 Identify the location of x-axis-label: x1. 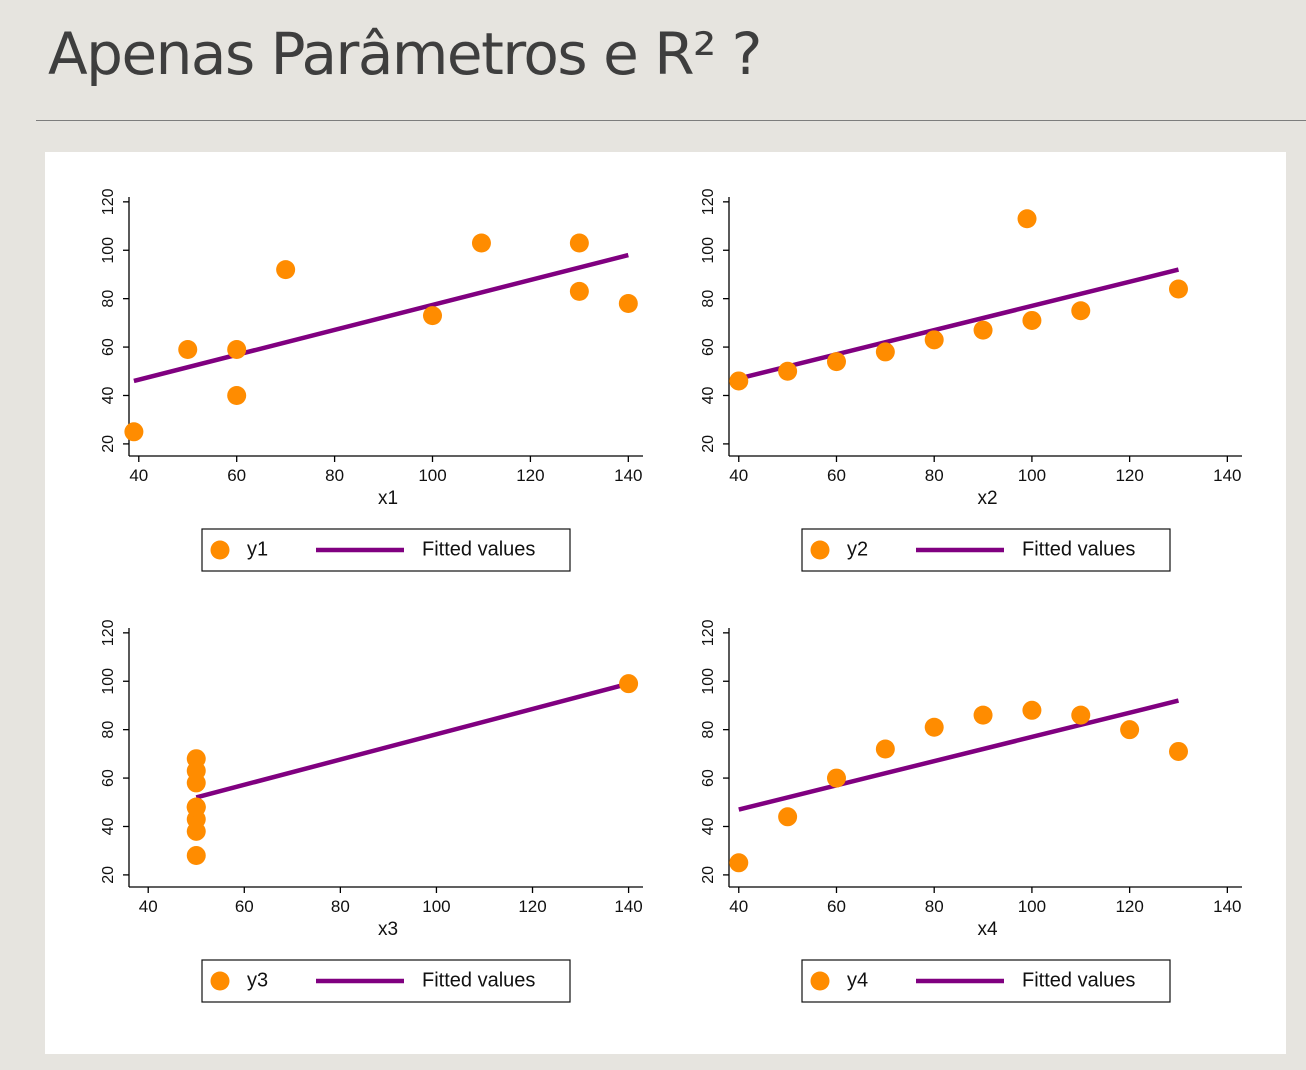
(388, 498).